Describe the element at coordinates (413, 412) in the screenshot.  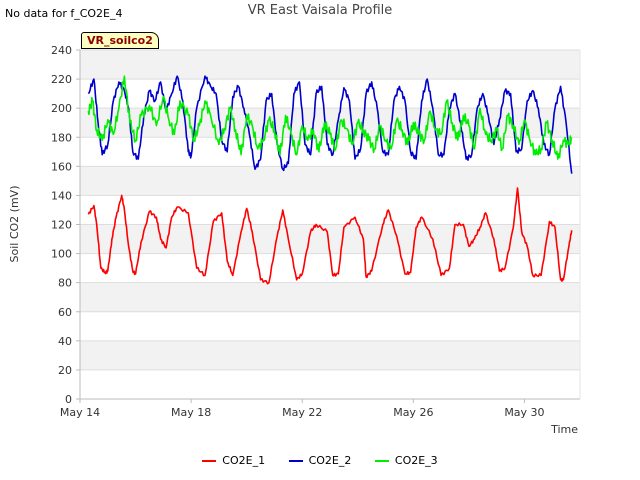
I see `x-tick-label: May 26` at that location.